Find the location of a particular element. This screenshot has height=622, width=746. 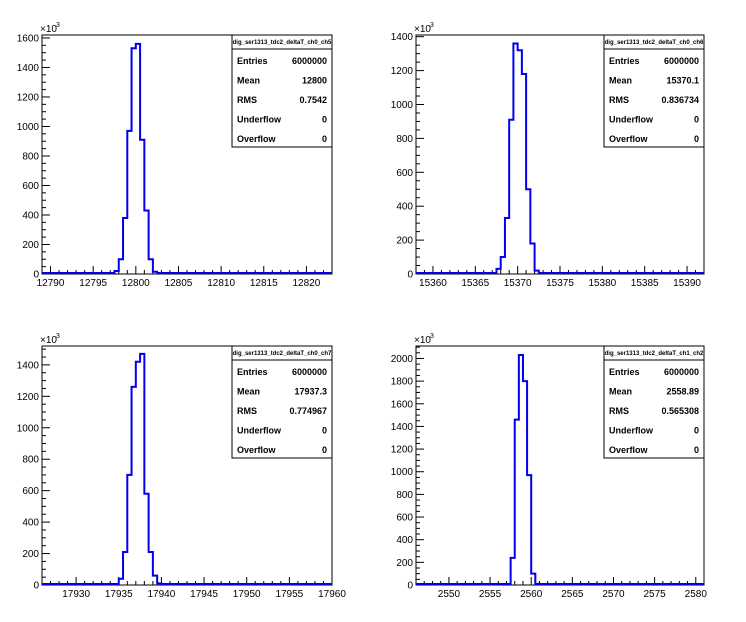

x-tick-label: 15390 is located at coordinates (687, 283).